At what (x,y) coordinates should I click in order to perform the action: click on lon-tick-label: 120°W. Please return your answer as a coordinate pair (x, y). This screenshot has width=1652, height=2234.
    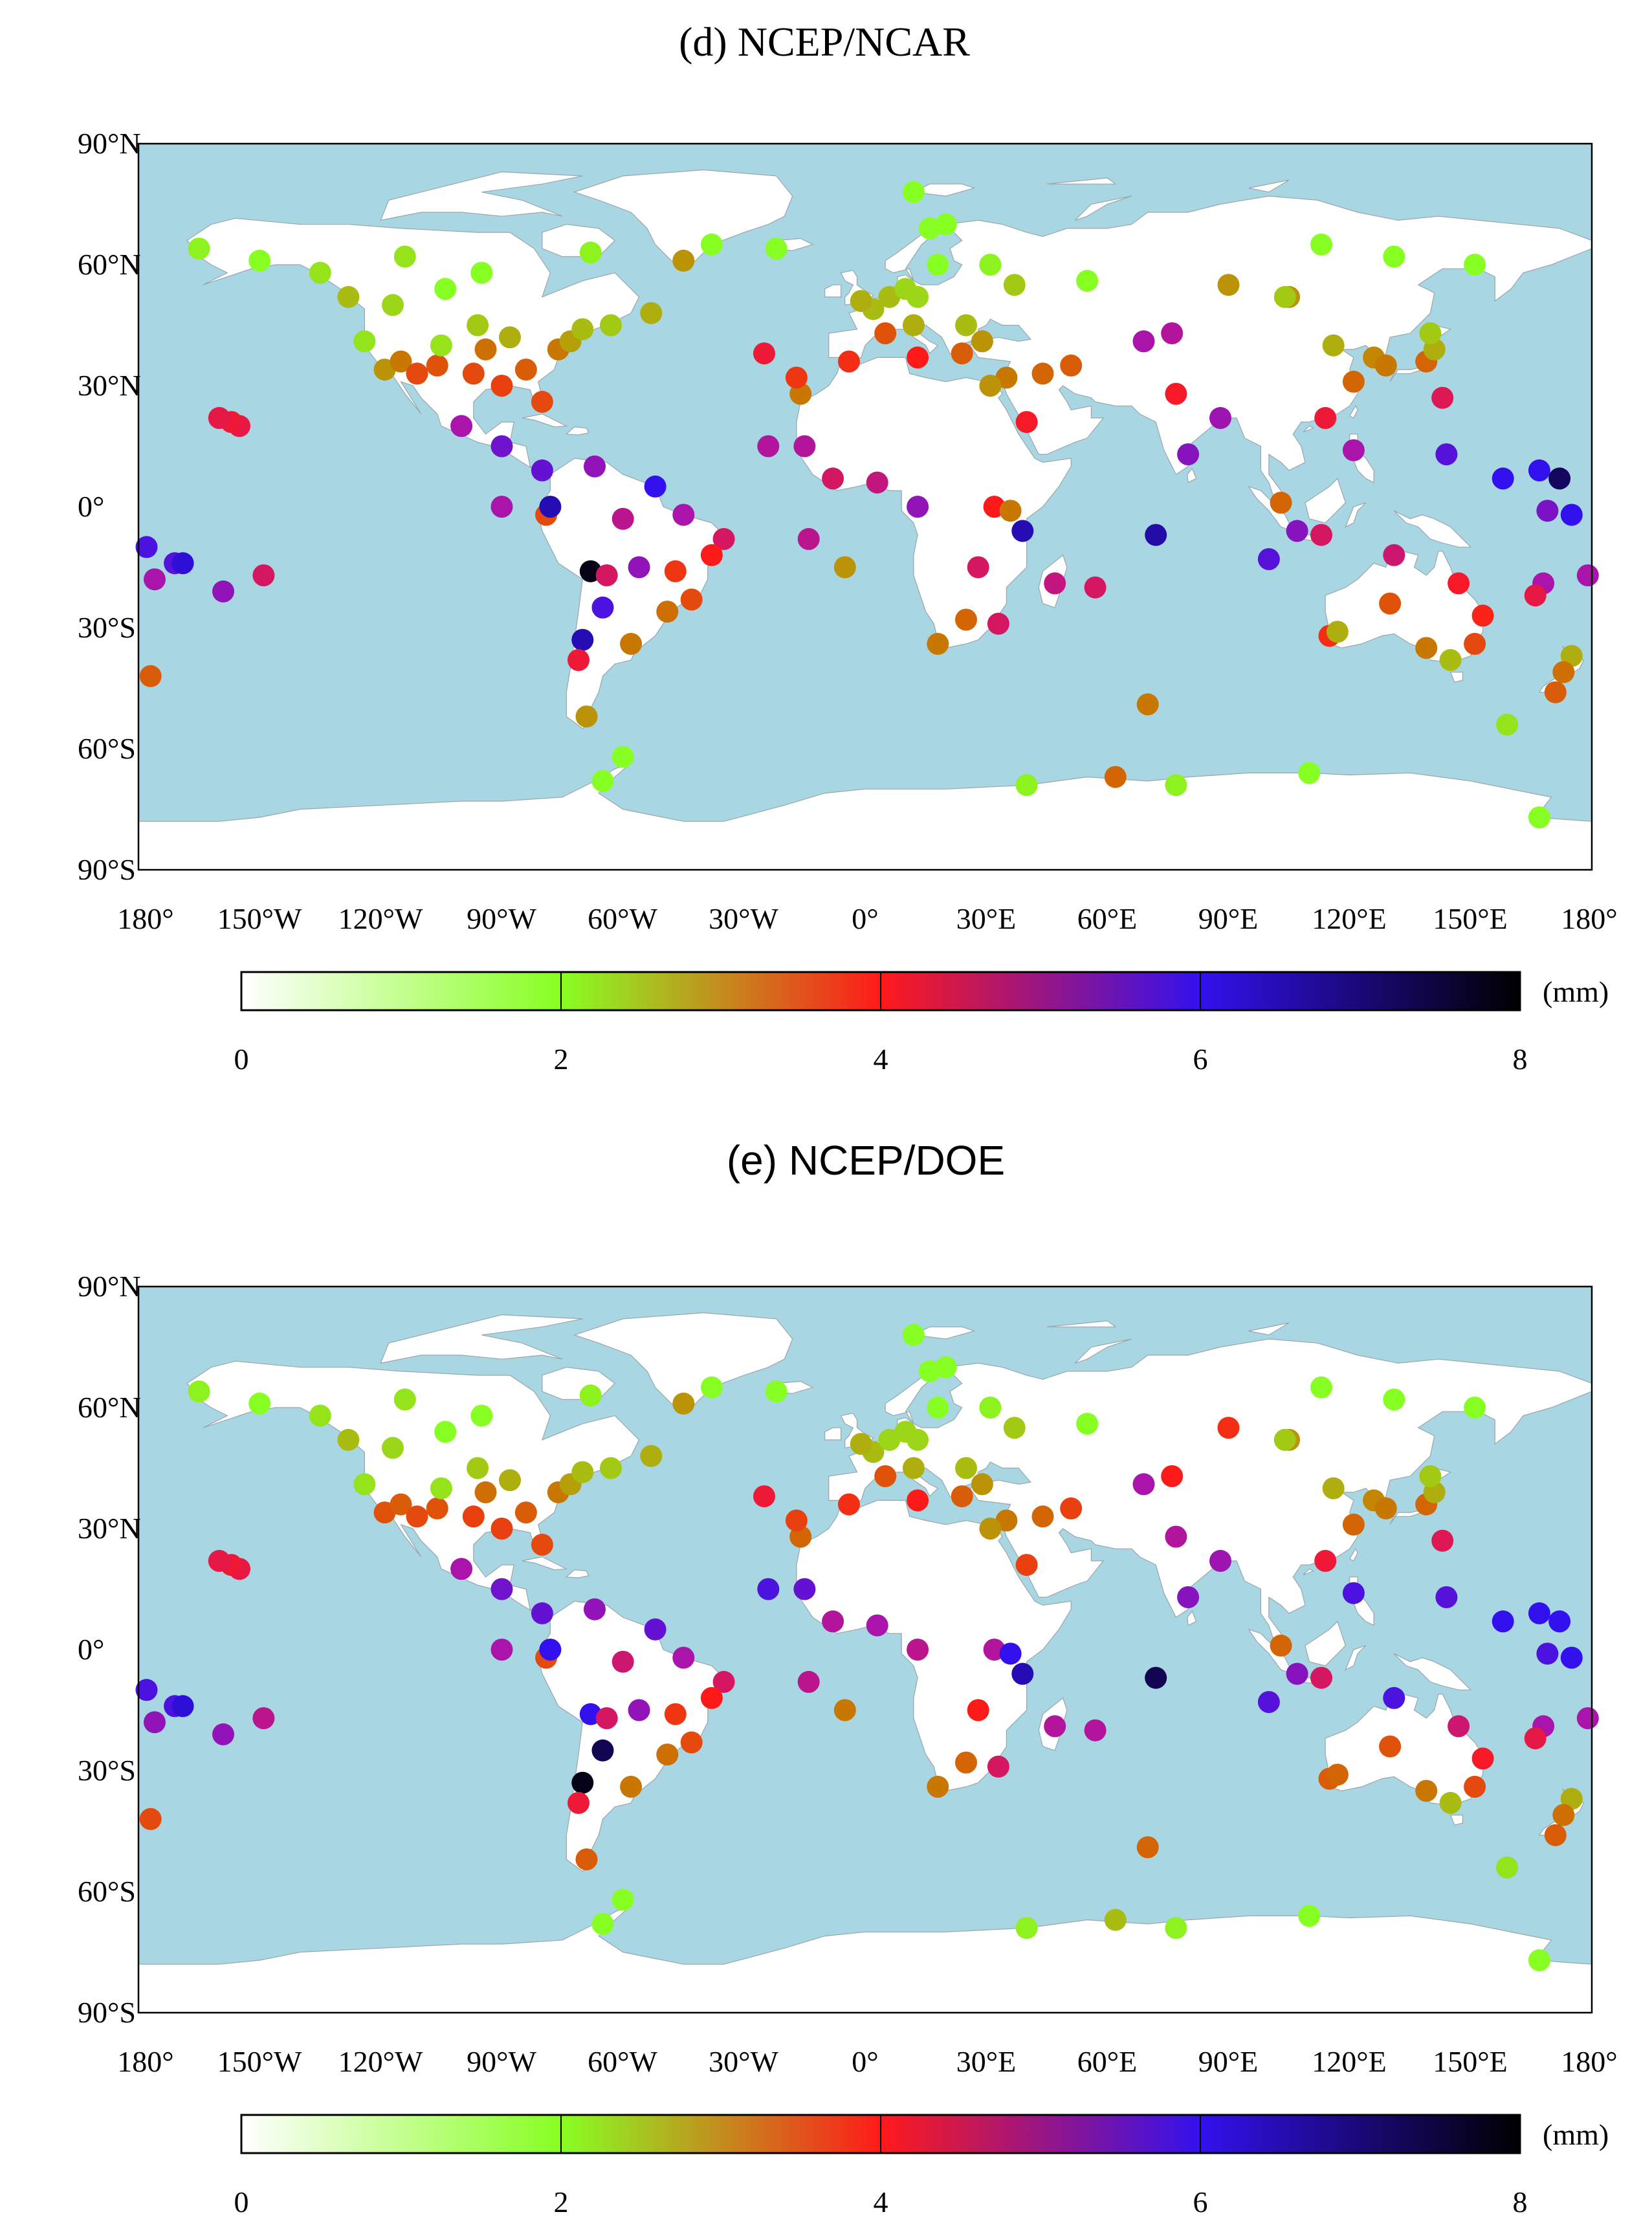
    Looking at the image, I should click on (380, 2061).